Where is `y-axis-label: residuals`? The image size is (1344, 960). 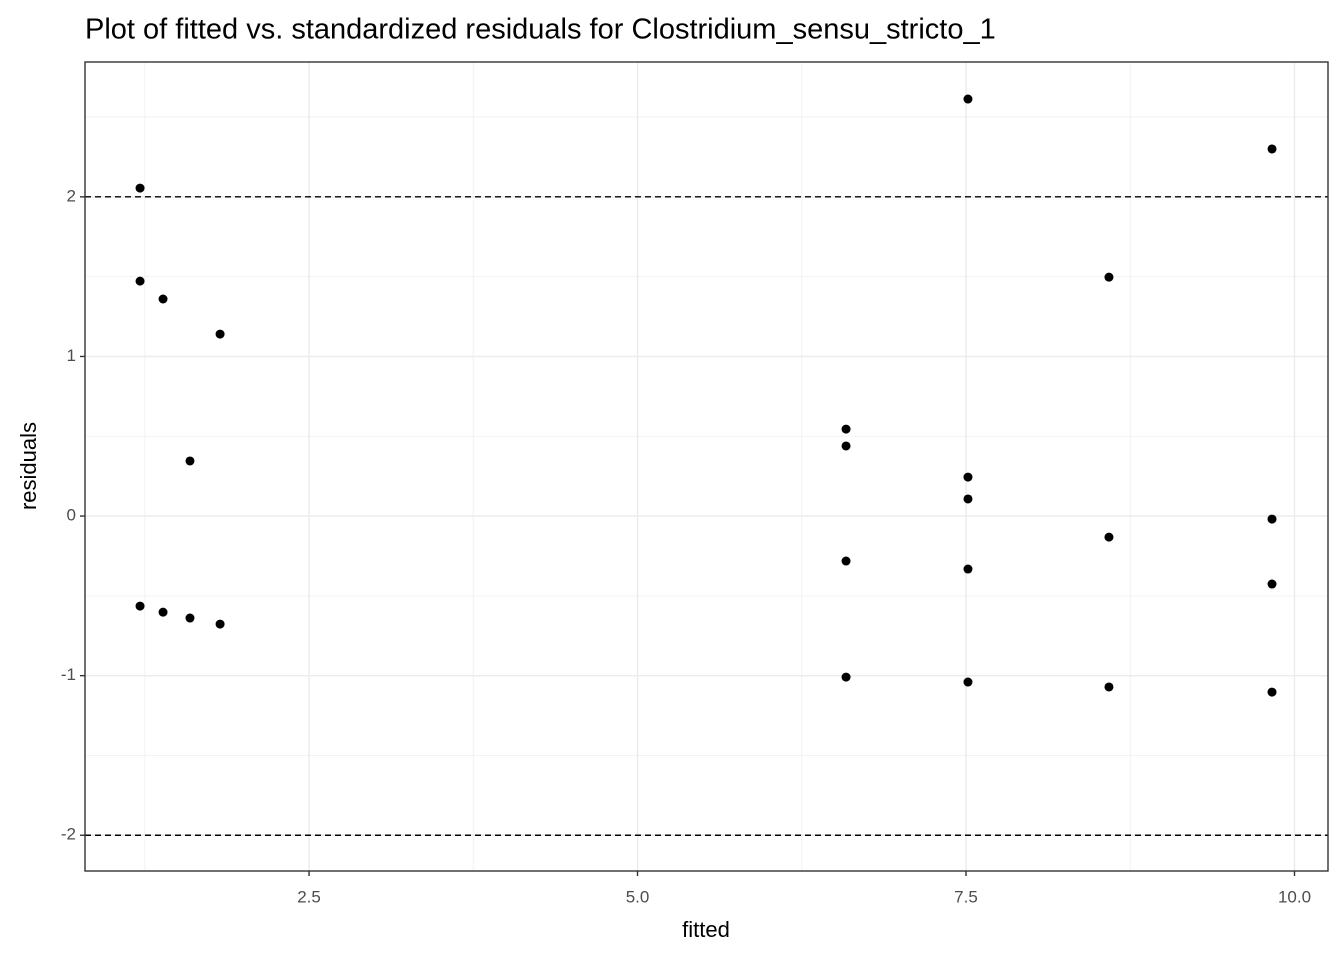 y-axis-label: residuals is located at coordinates (28, 466).